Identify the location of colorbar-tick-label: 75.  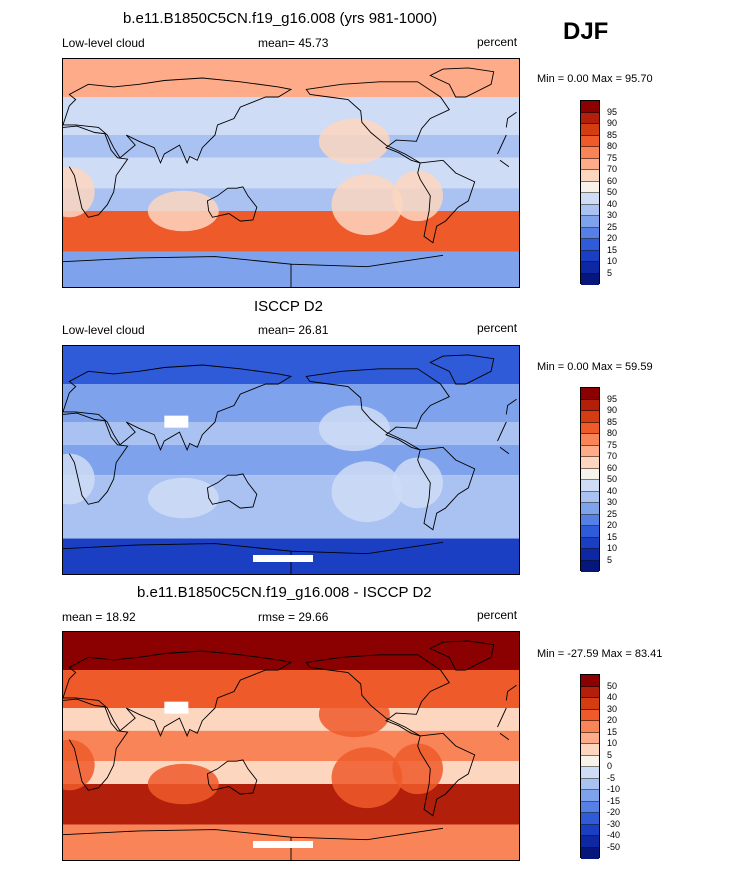
(612, 157).